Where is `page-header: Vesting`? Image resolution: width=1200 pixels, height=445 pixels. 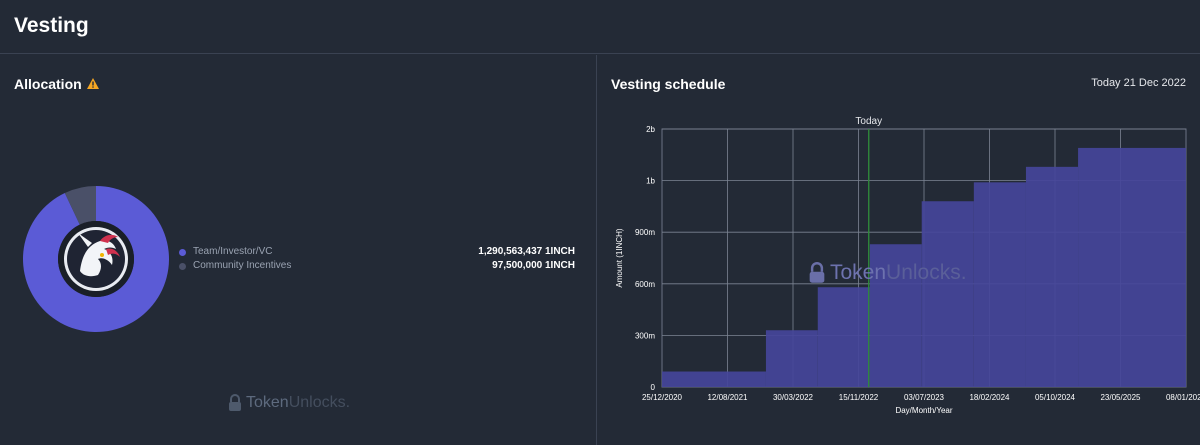 page-header: Vesting is located at coordinates (600, 27).